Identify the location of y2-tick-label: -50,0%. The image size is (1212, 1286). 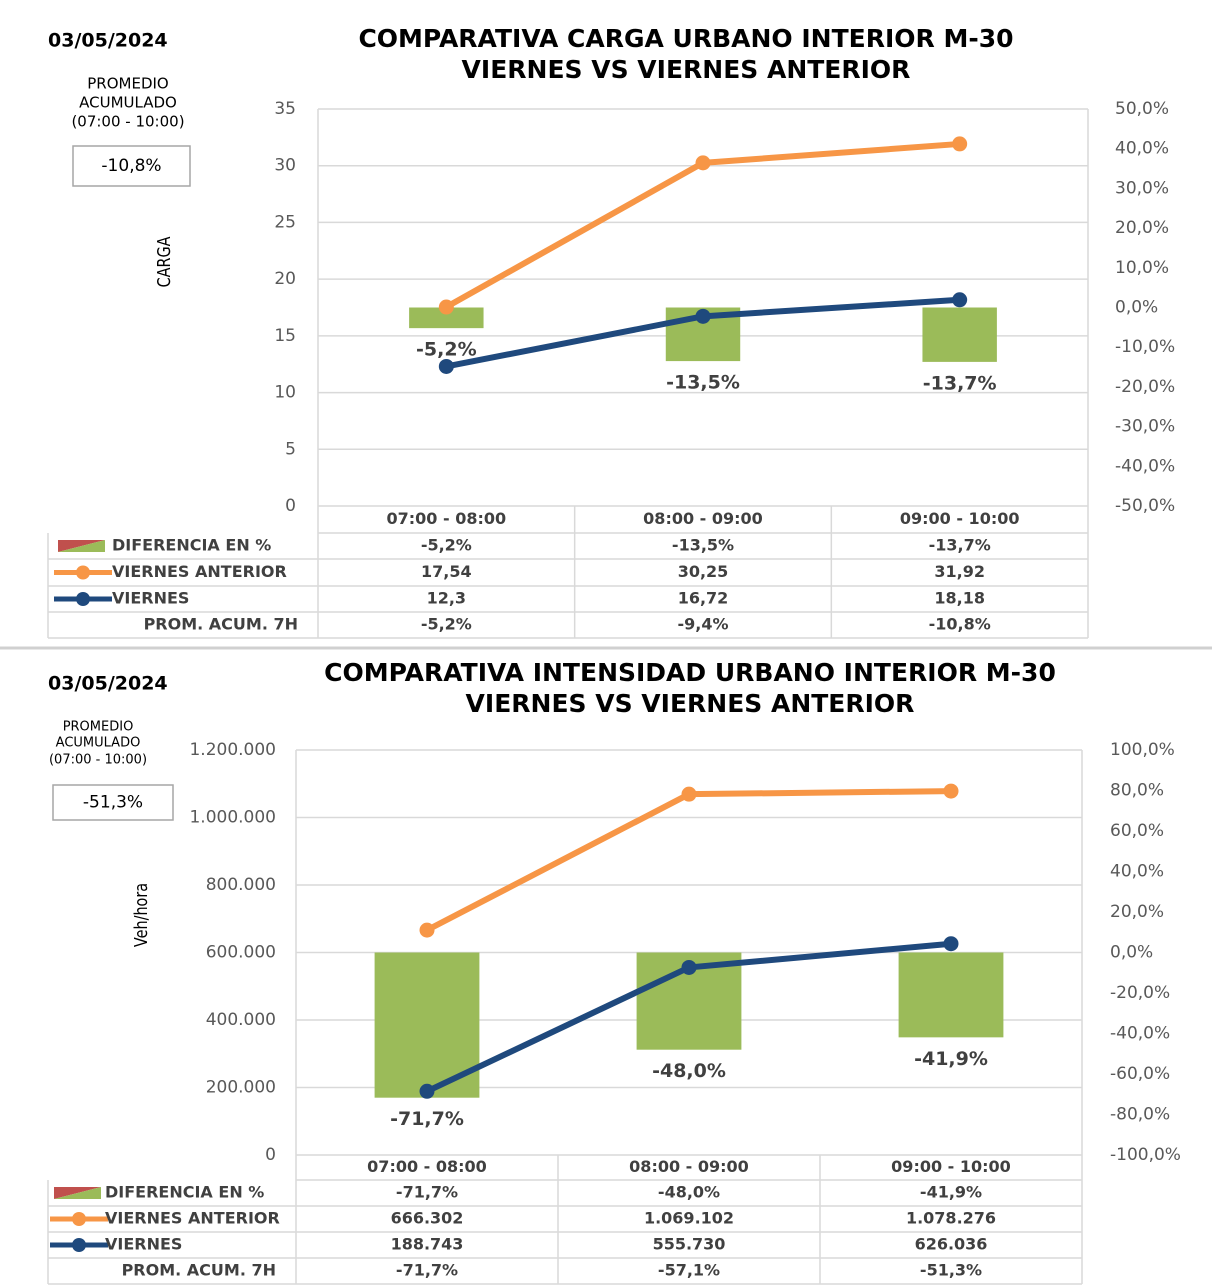
(1145, 506).